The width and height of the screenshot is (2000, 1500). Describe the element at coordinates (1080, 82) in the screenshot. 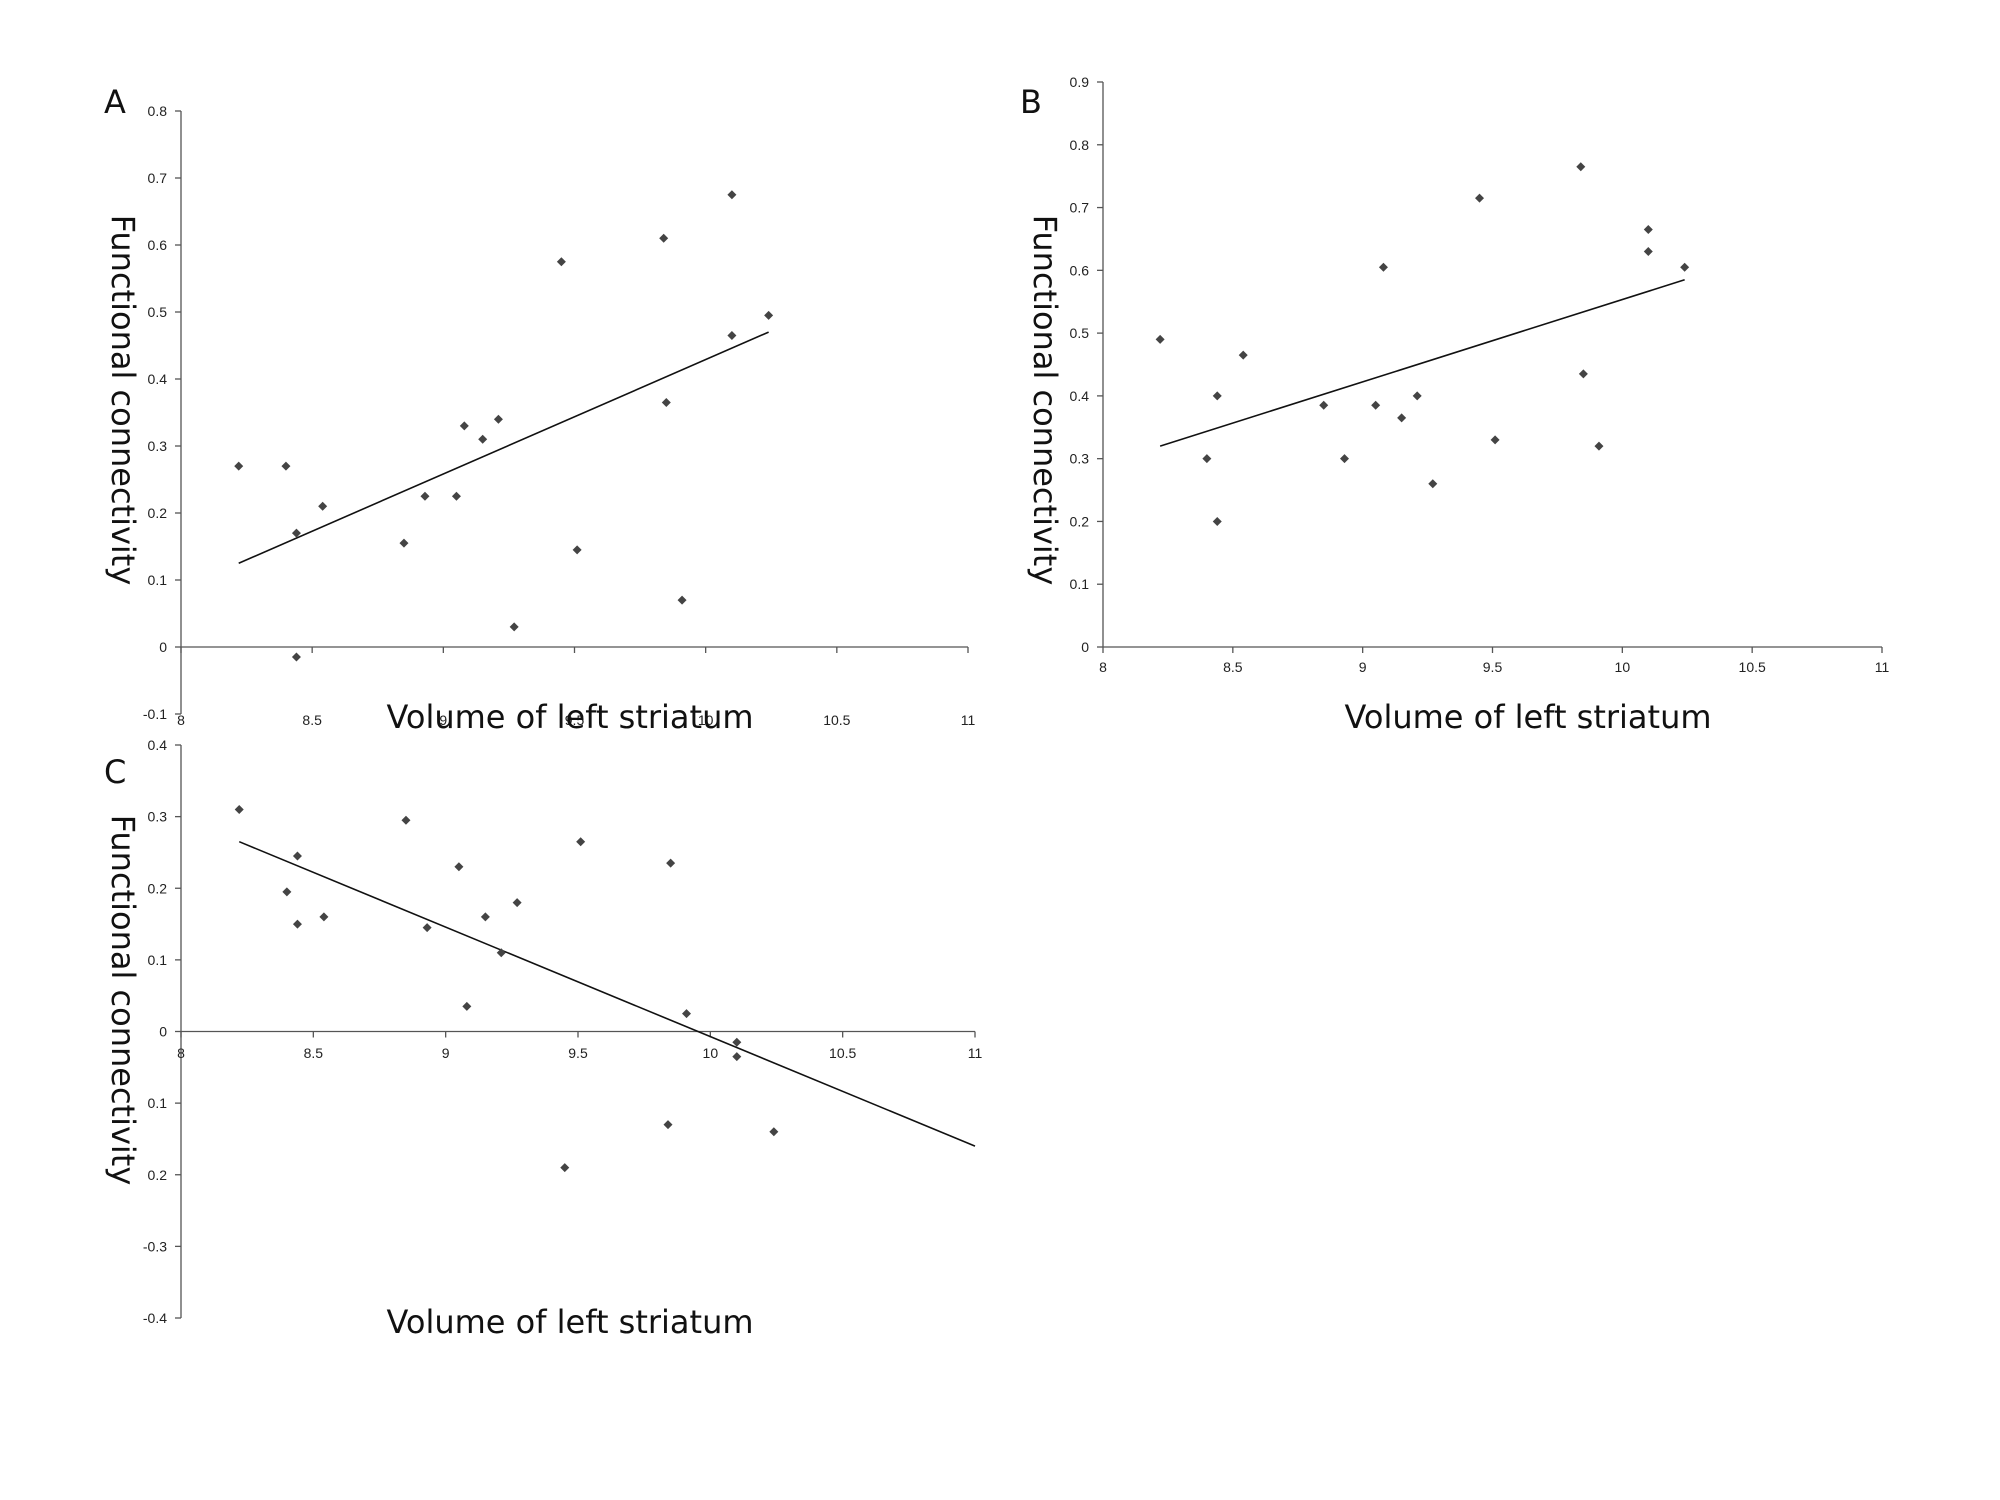

I see `y-tick-label: 0.9` at that location.